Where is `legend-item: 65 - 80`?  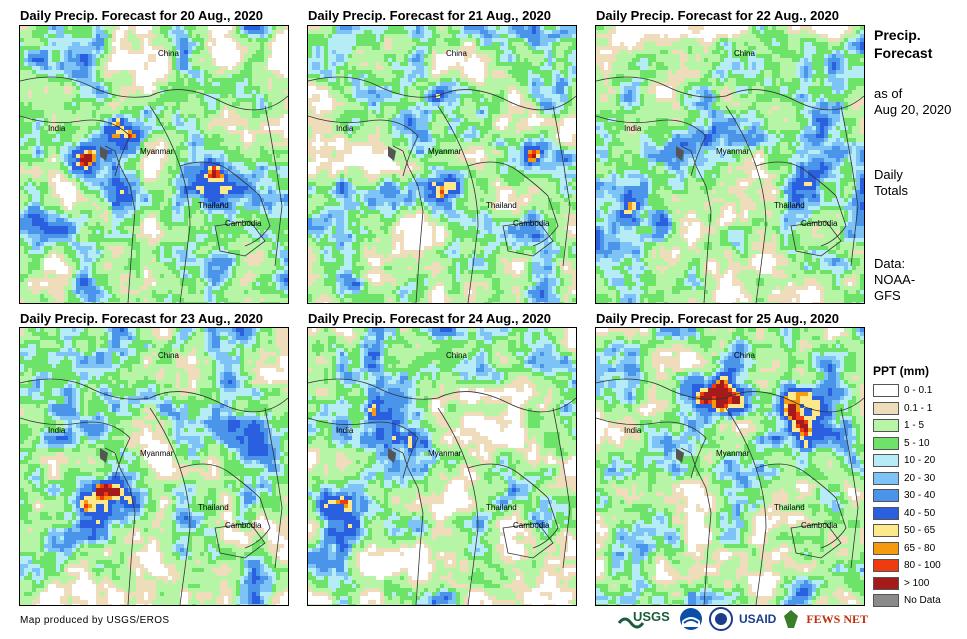
legend-item: 65 - 80 is located at coordinates (919, 549).